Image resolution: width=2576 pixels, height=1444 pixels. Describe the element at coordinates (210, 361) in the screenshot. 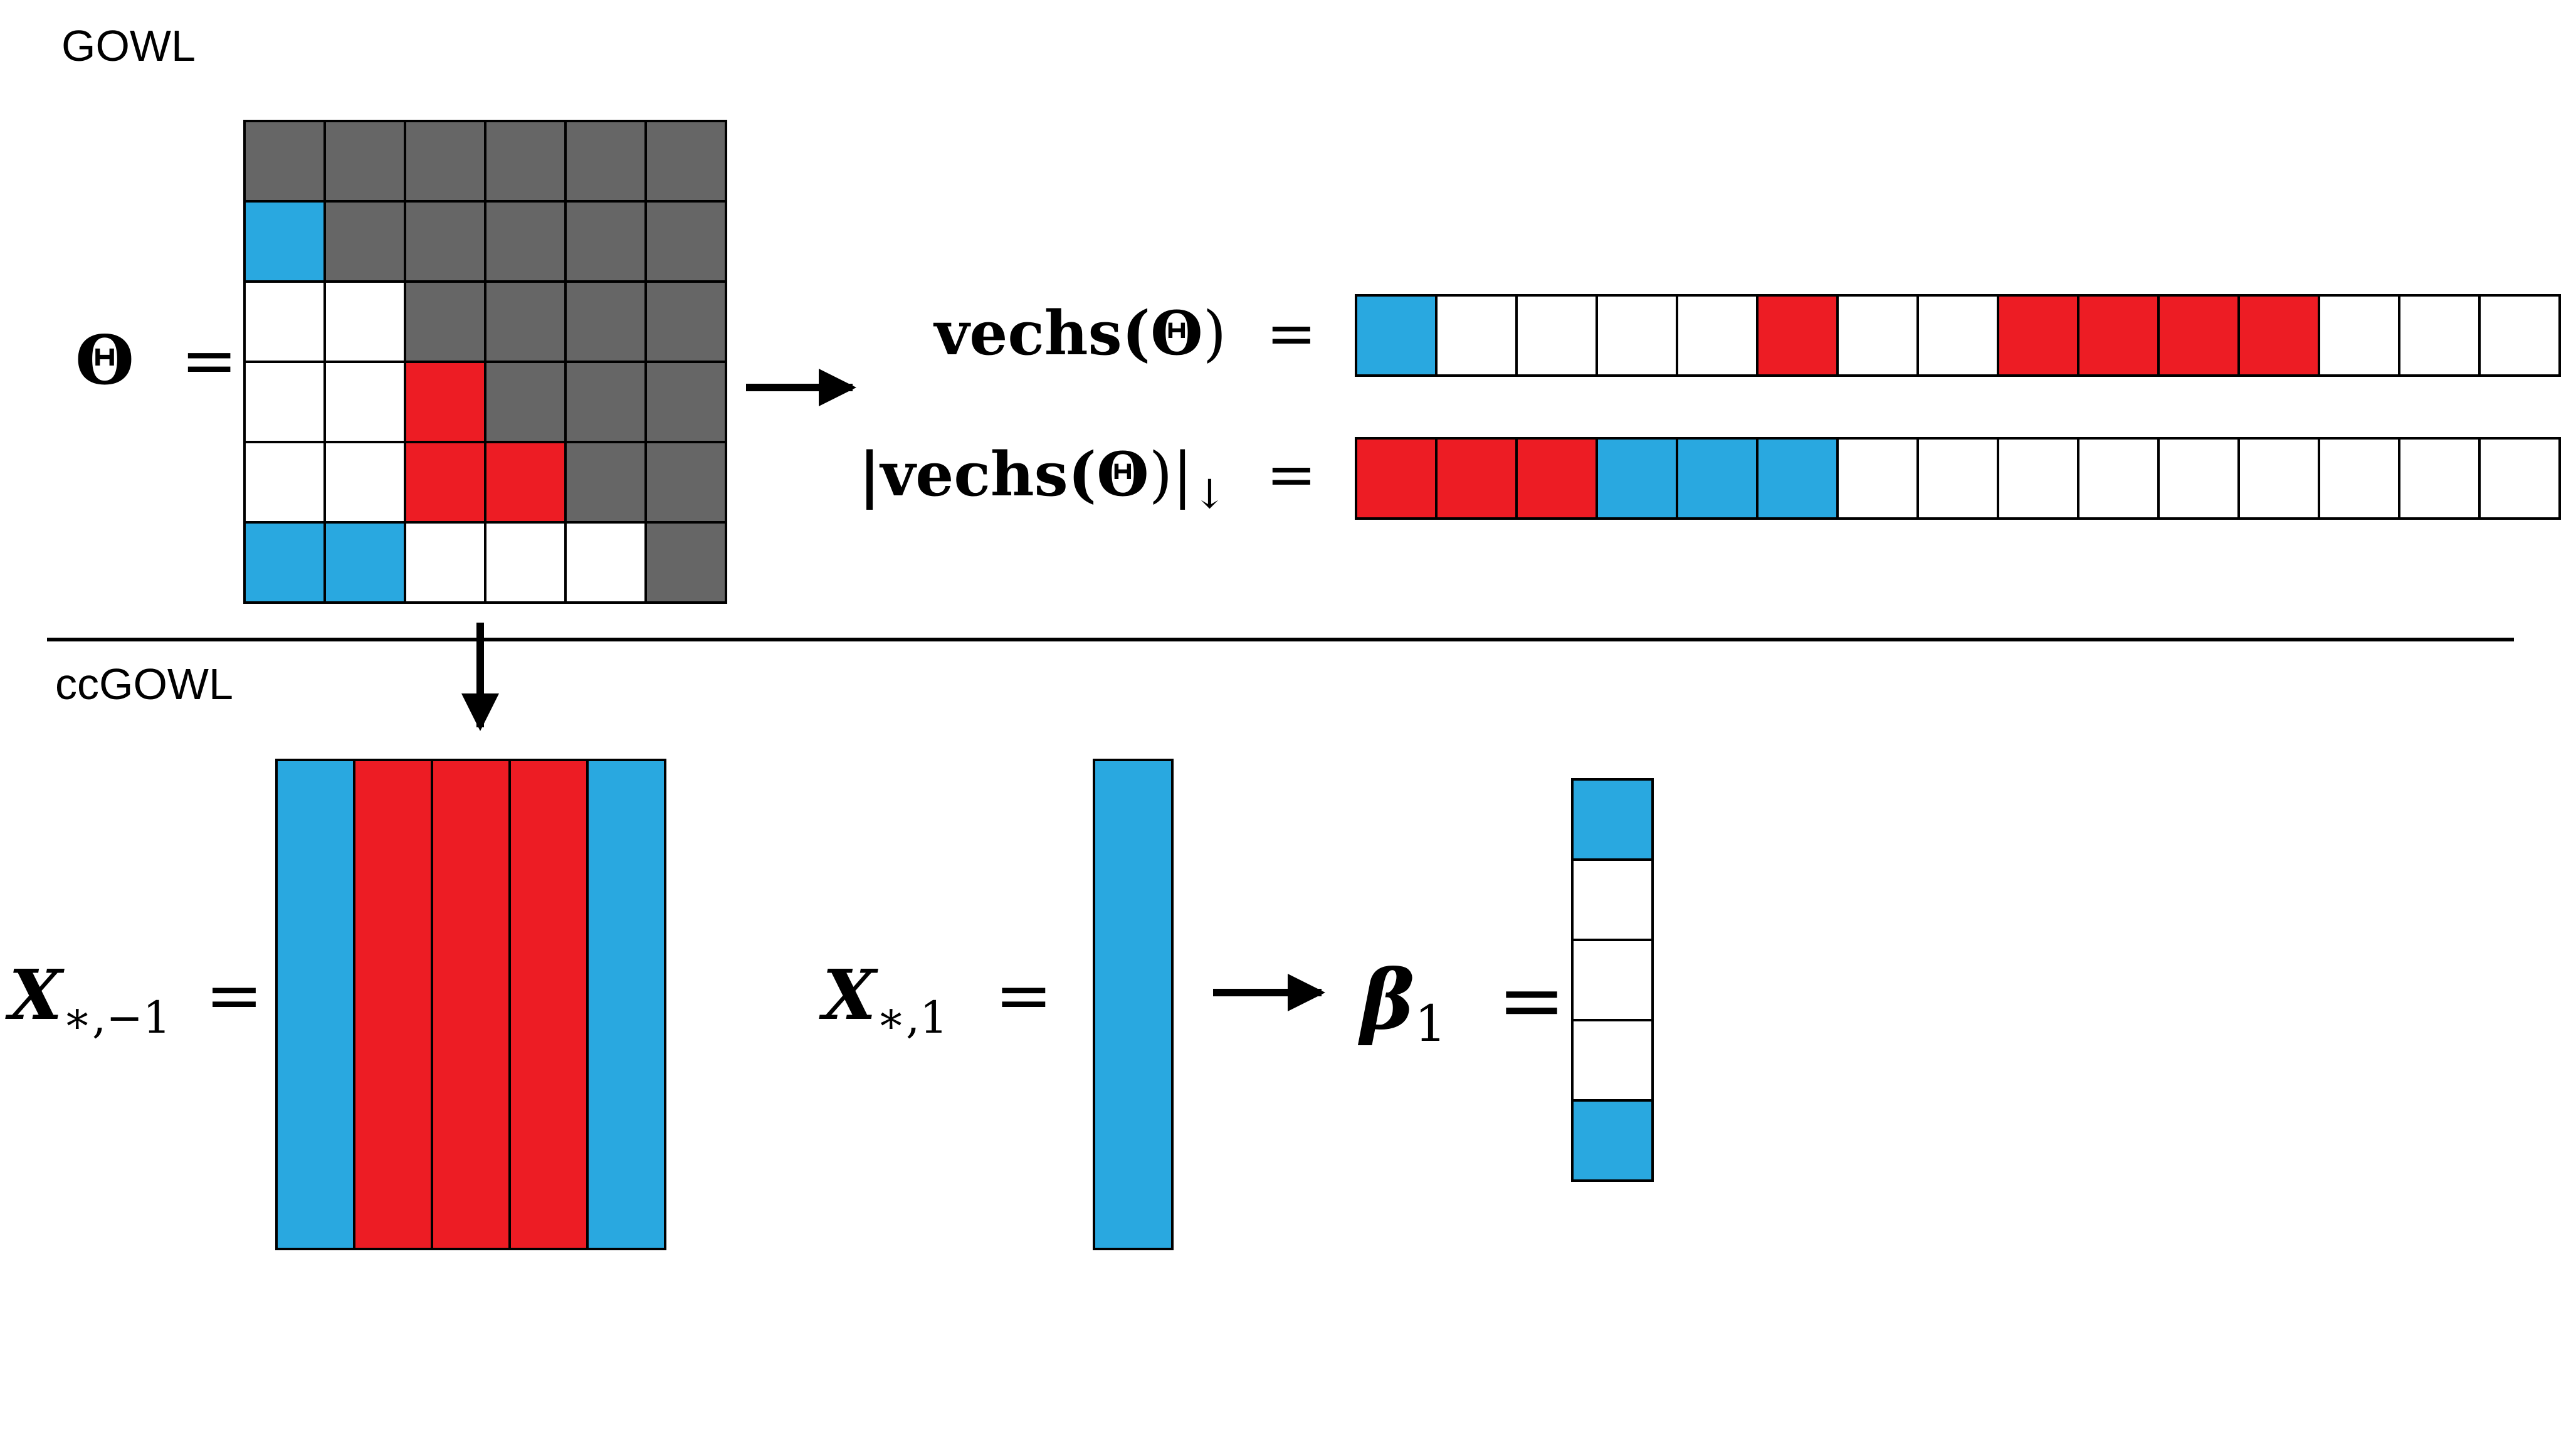

I see `theta-equals: =` at that location.